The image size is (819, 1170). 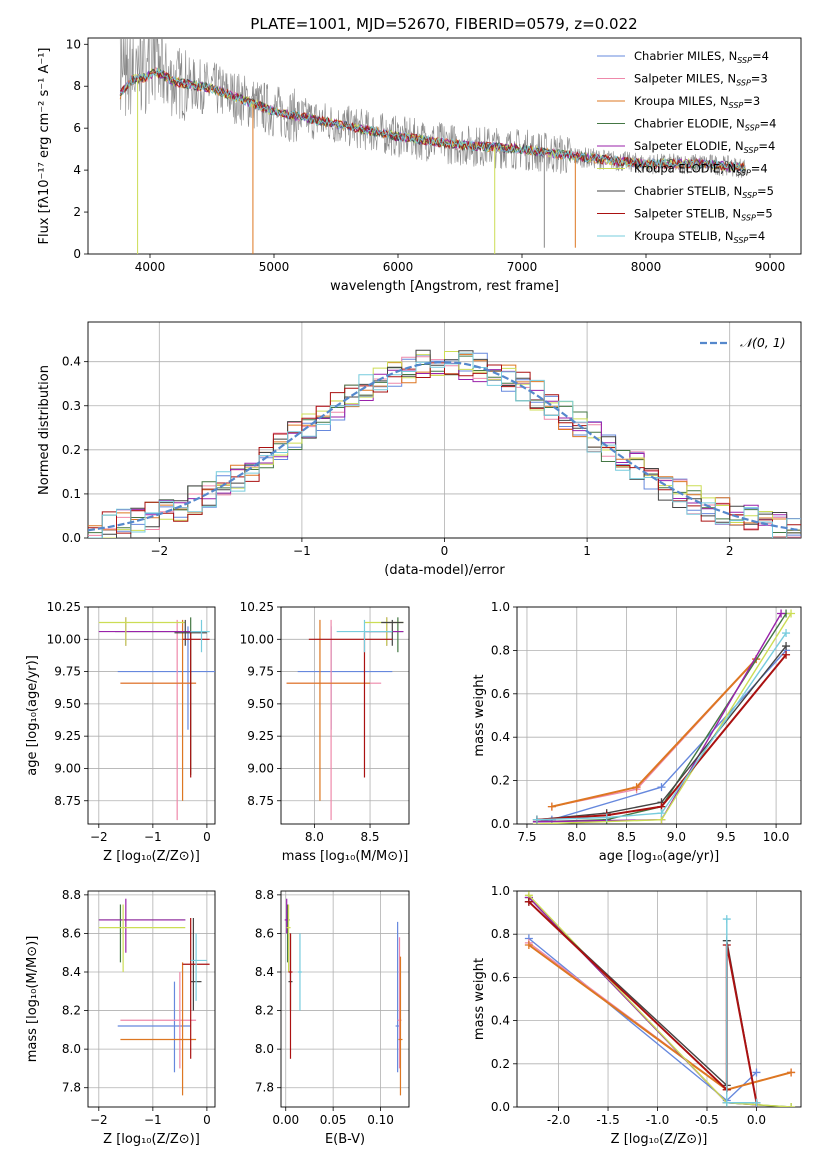 What do you see at coordinates (776, 837) in the screenshot?
I see `x-tick-label: 10.0` at bounding box center [776, 837].